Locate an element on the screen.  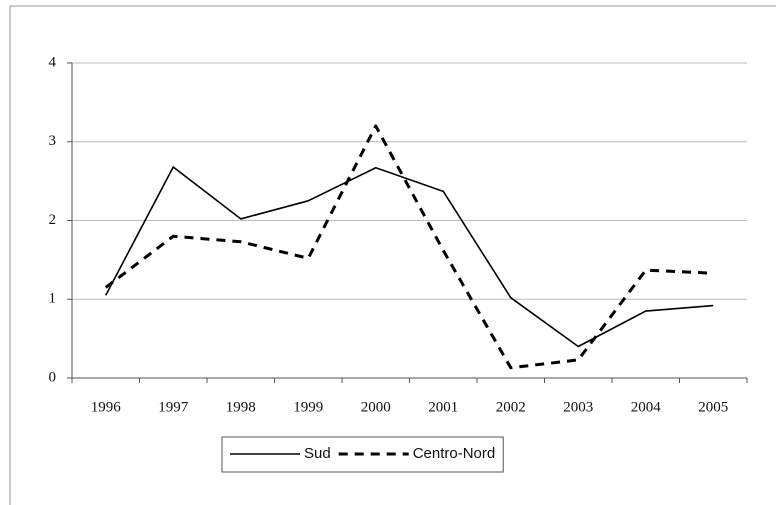
y-tick-label: 2 is located at coordinates (53, 220).